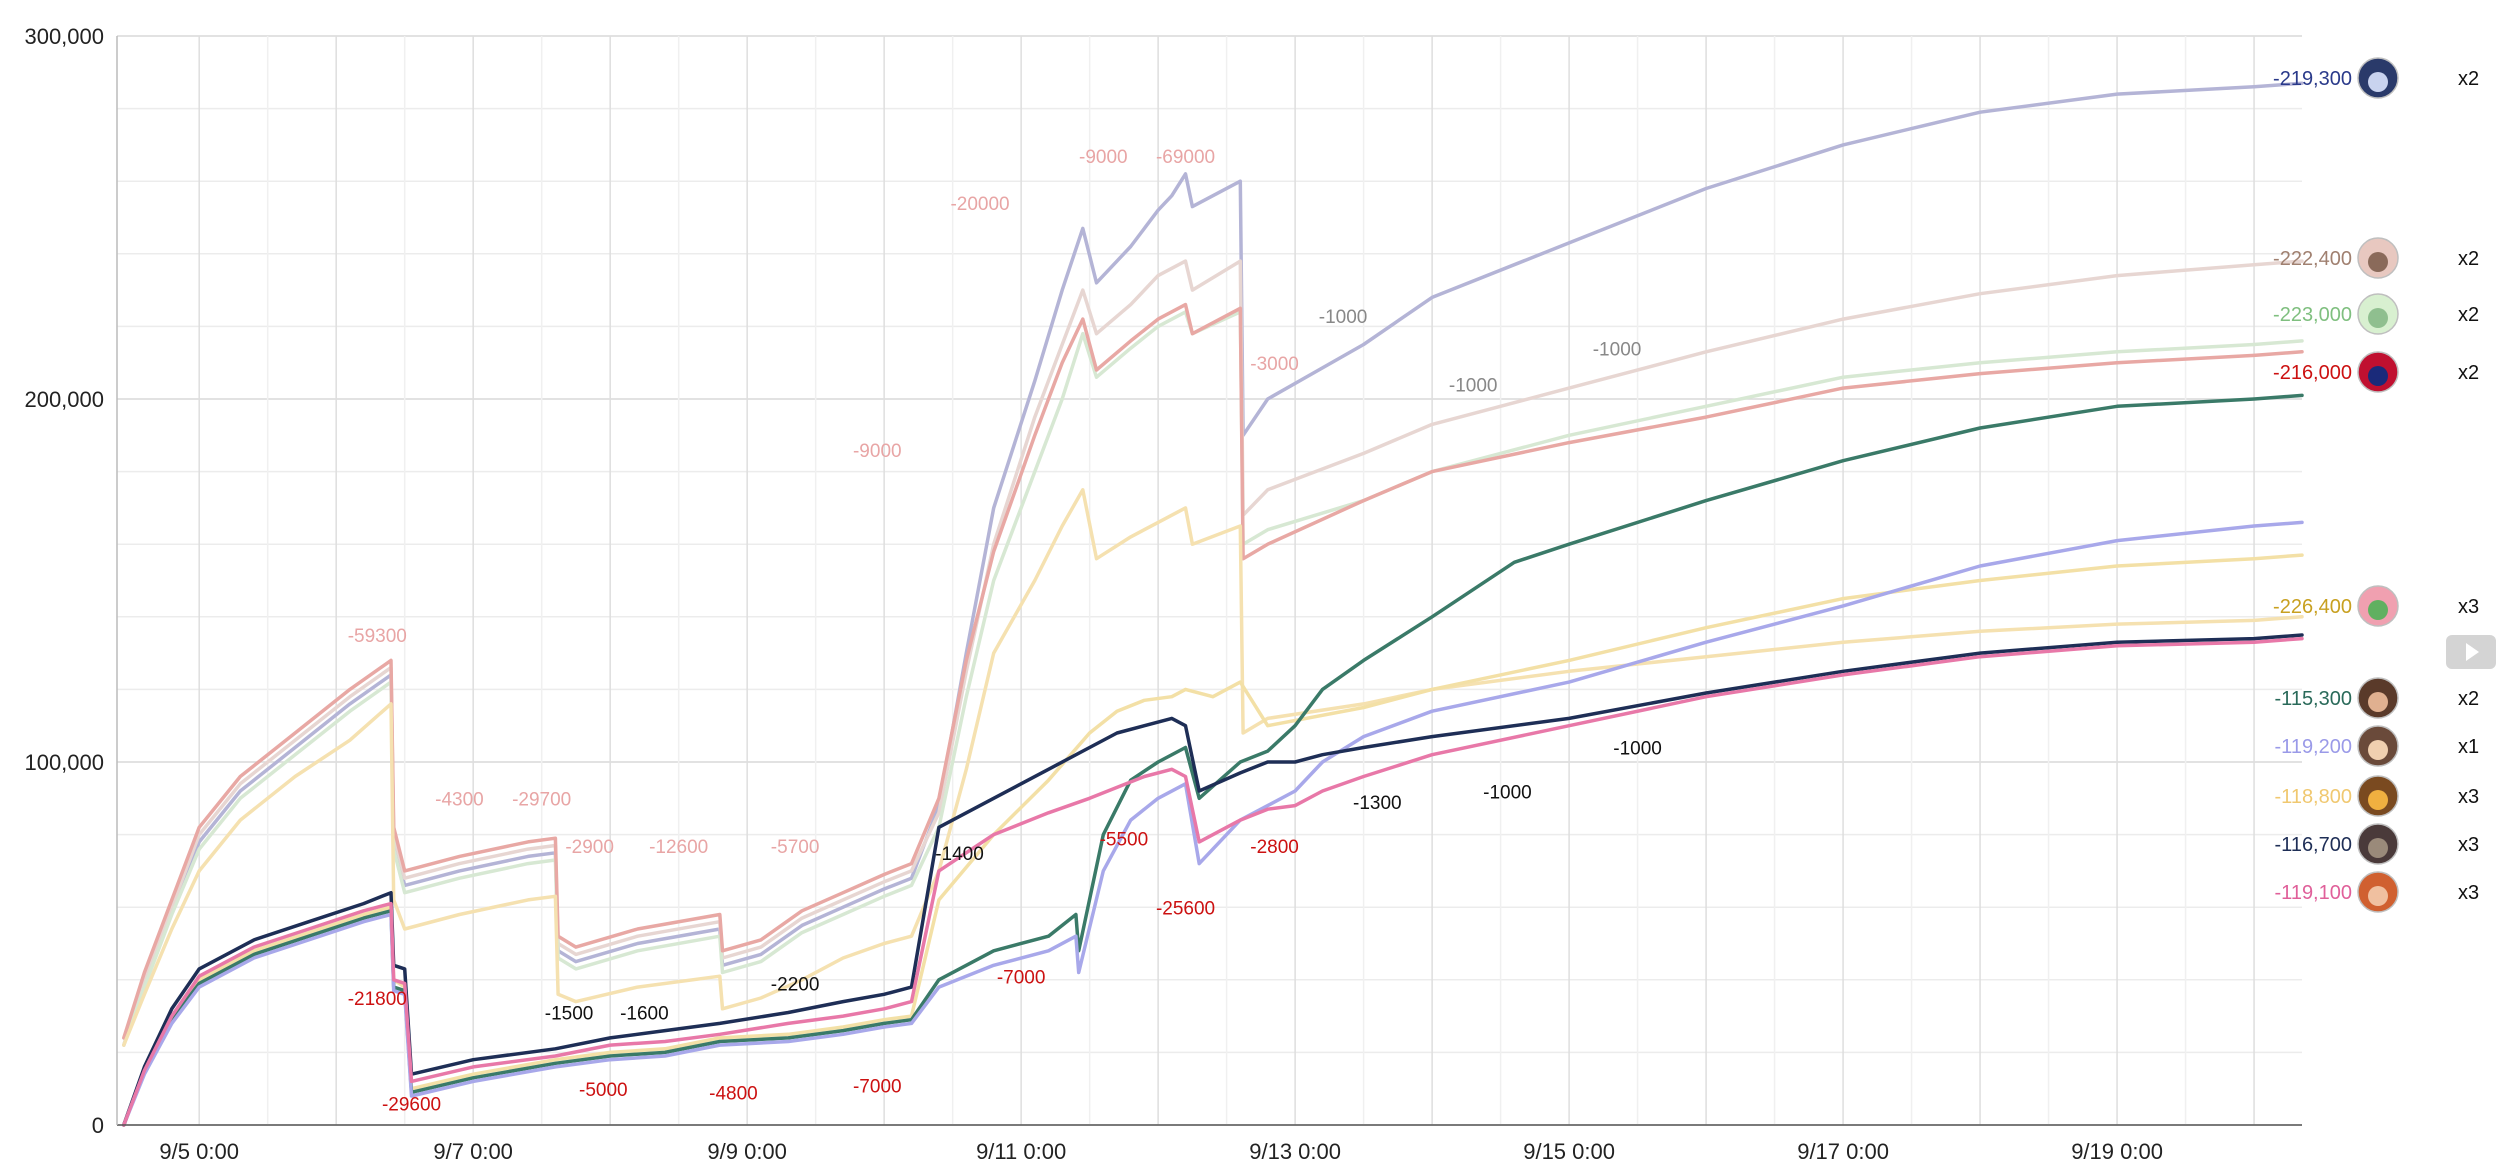  What do you see at coordinates (473, 1151) in the screenshot?
I see `x-tick-label: 9/7 0:00` at bounding box center [473, 1151].